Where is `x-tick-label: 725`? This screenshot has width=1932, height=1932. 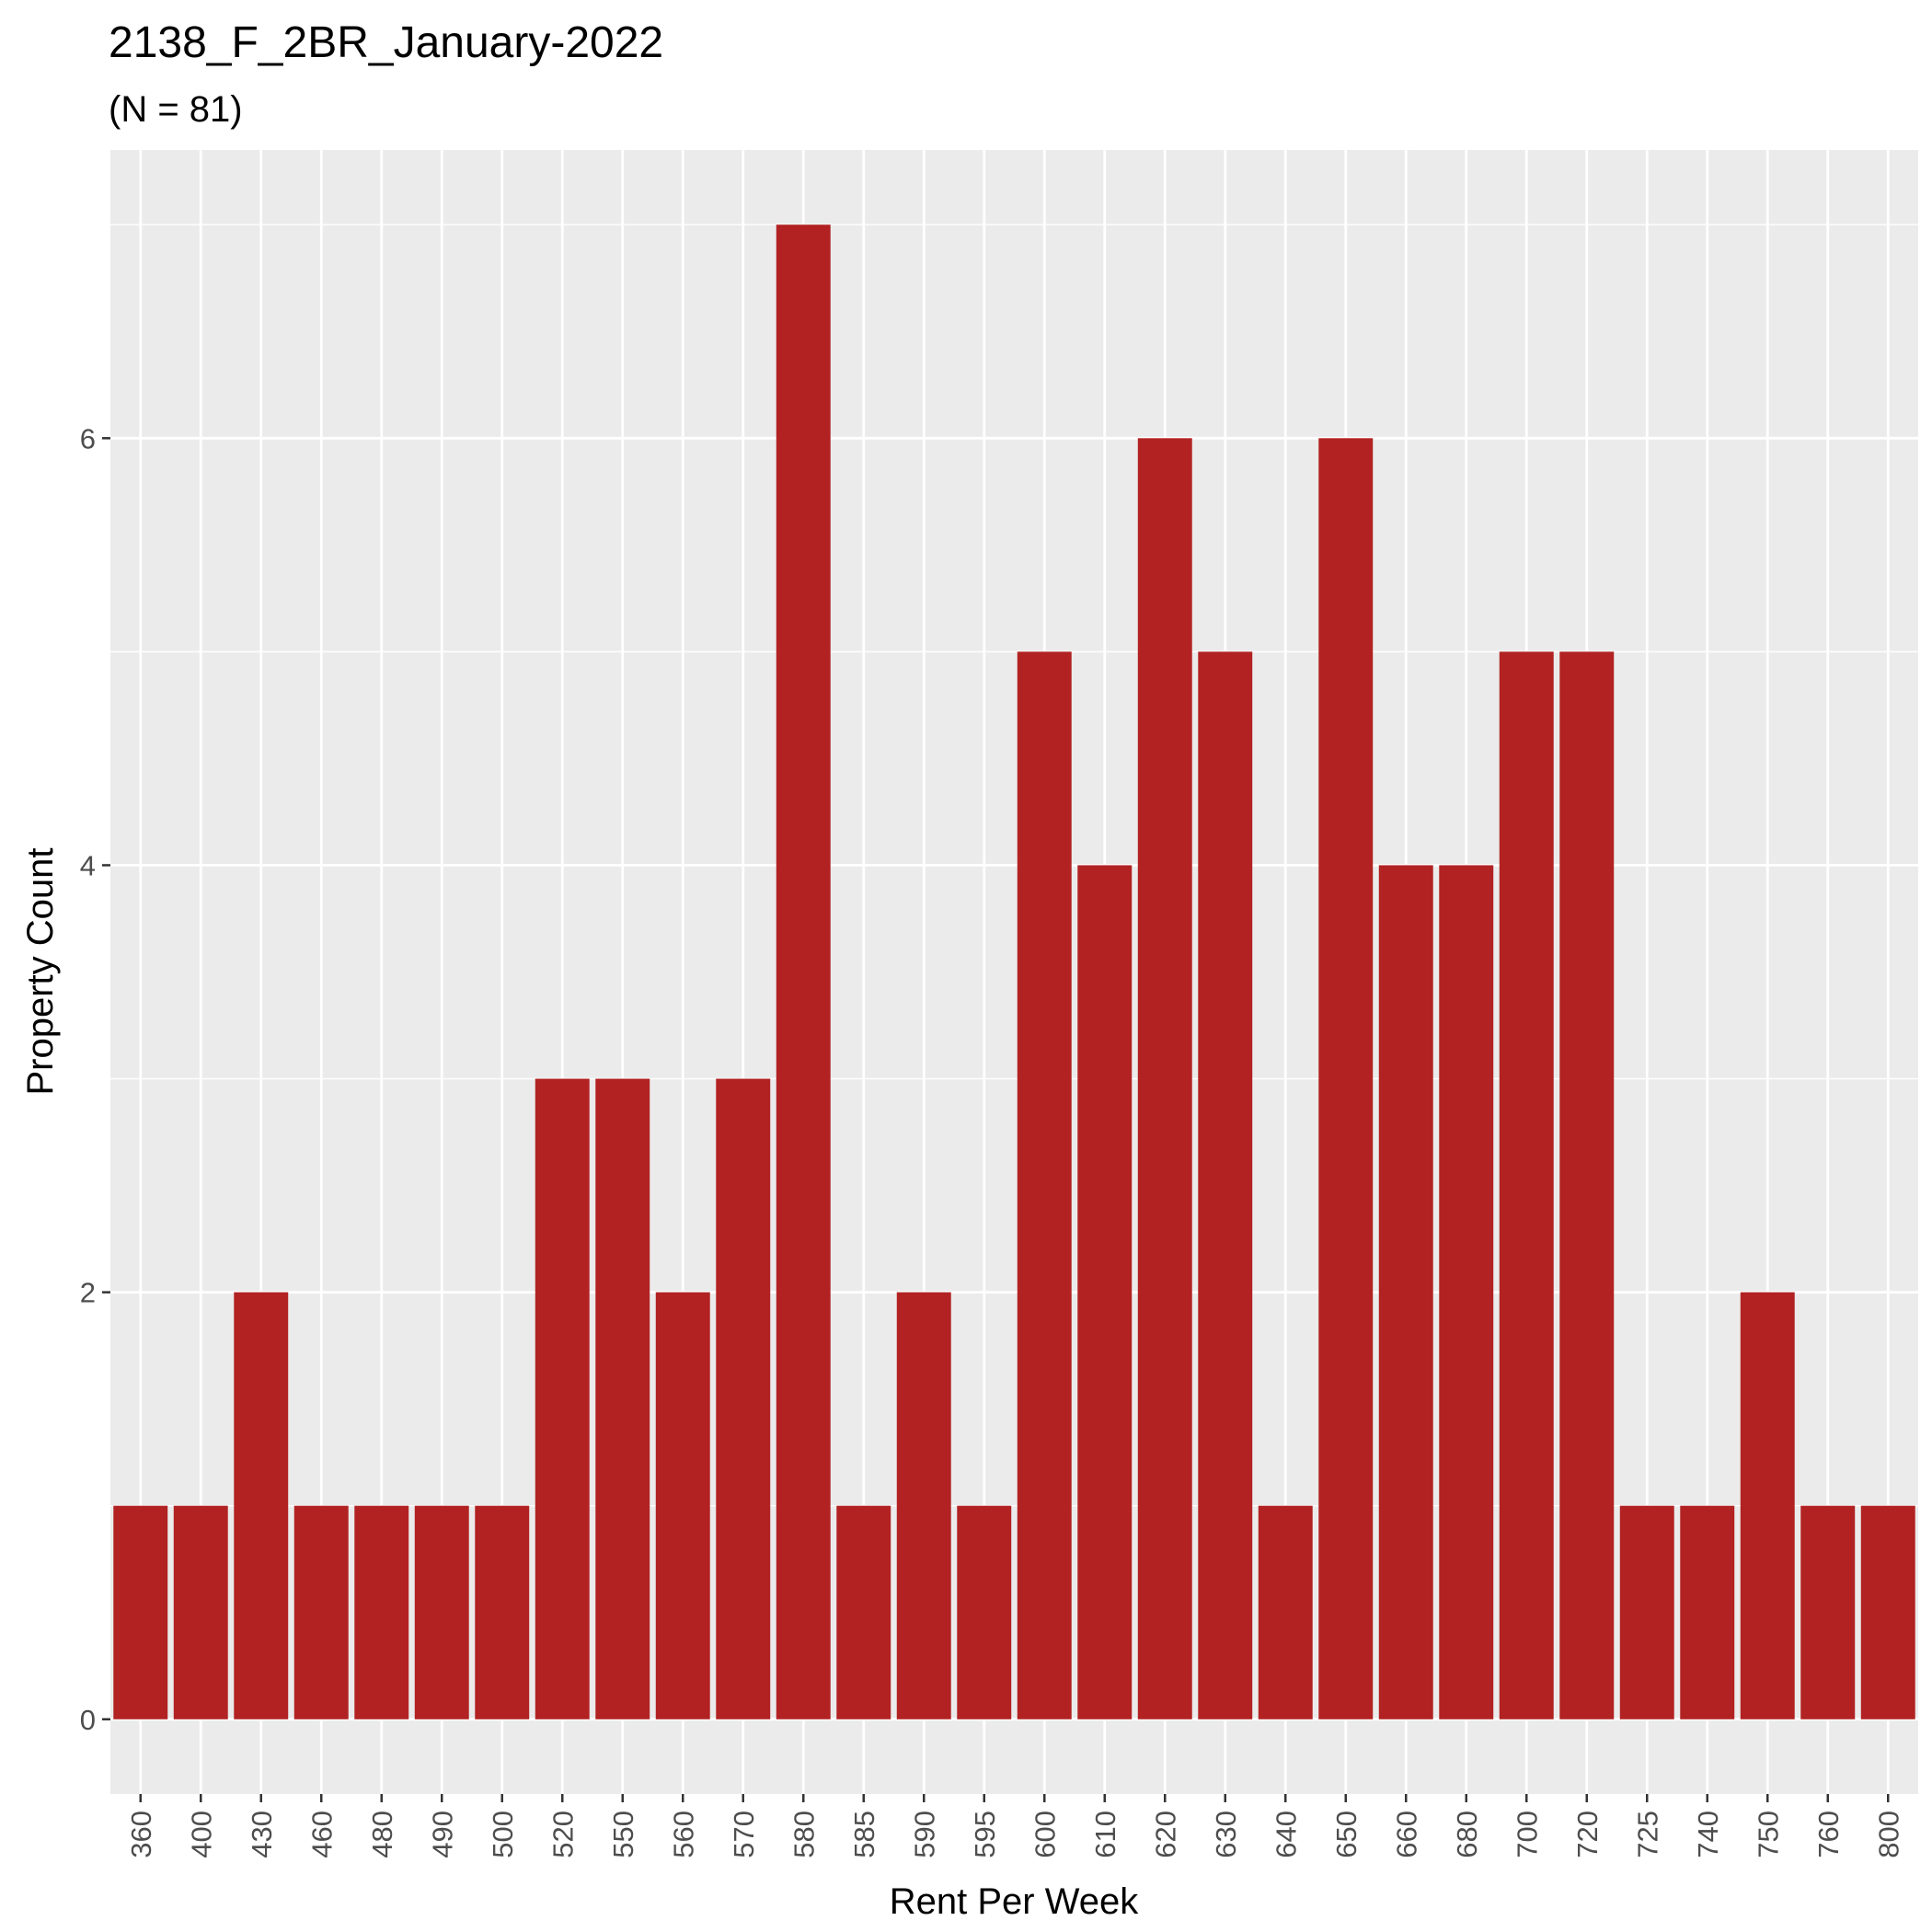
x-tick-label: 725 is located at coordinates (1647, 1834).